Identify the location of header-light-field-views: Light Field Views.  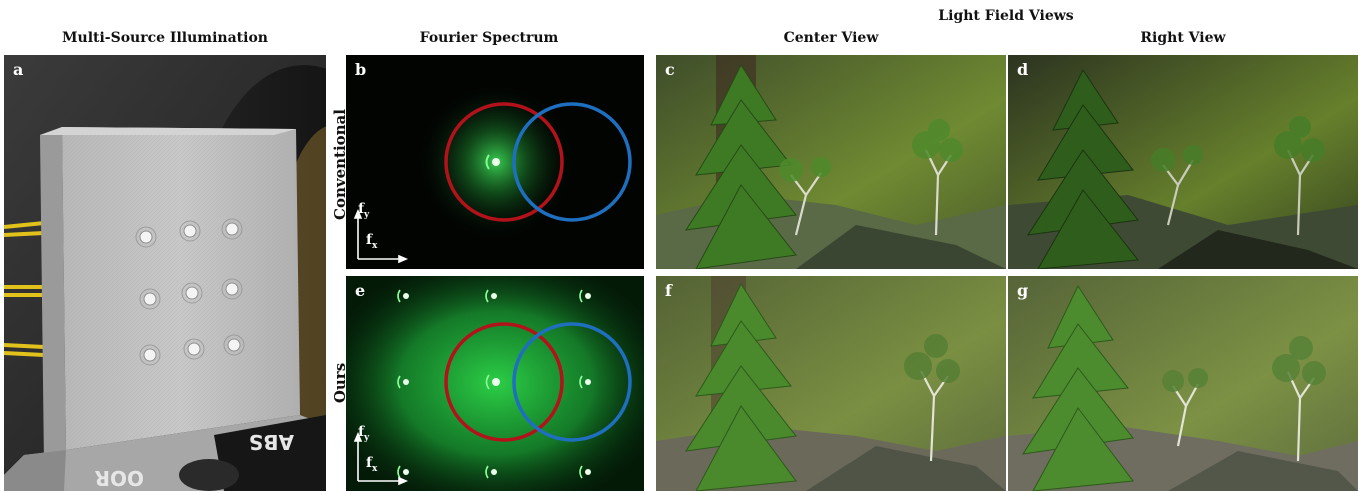
(1006, 16).